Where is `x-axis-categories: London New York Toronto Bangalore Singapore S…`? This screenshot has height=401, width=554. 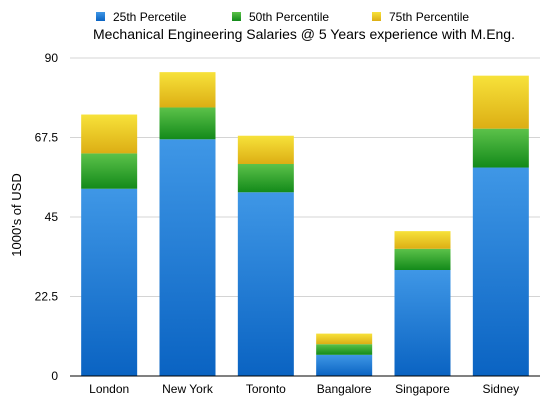 x-axis-categories: London New York Toronto Bangalore Singapore S… is located at coordinates (304, 389).